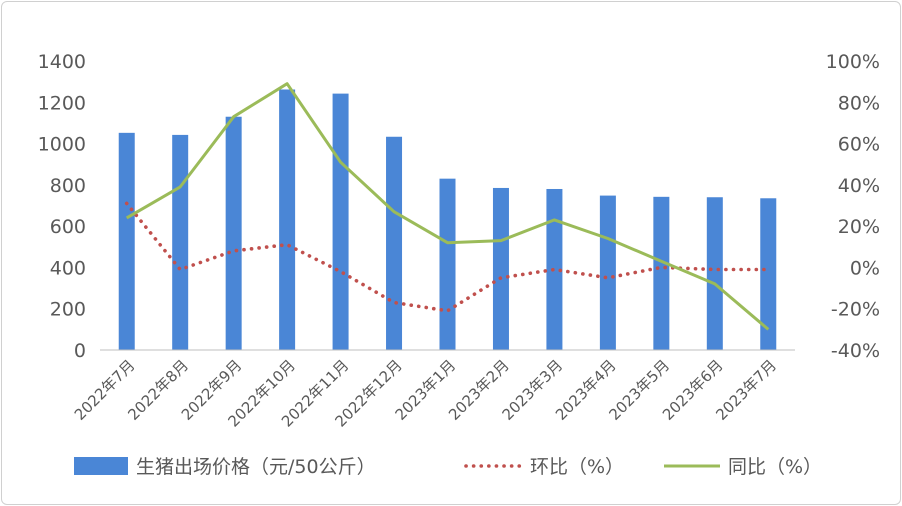 The width and height of the screenshot is (902, 506). What do you see at coordinates (287, 219) in the screenshot?
I see `bar-2022年10月` at bounding box center [287, 219].